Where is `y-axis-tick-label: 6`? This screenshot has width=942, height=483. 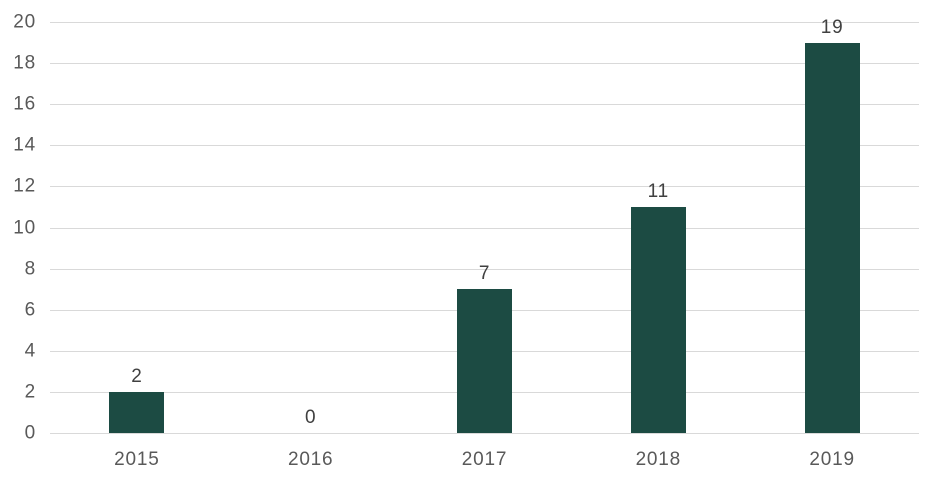 y-axis-tick-label: 6 is located at coordinates (30, 310).